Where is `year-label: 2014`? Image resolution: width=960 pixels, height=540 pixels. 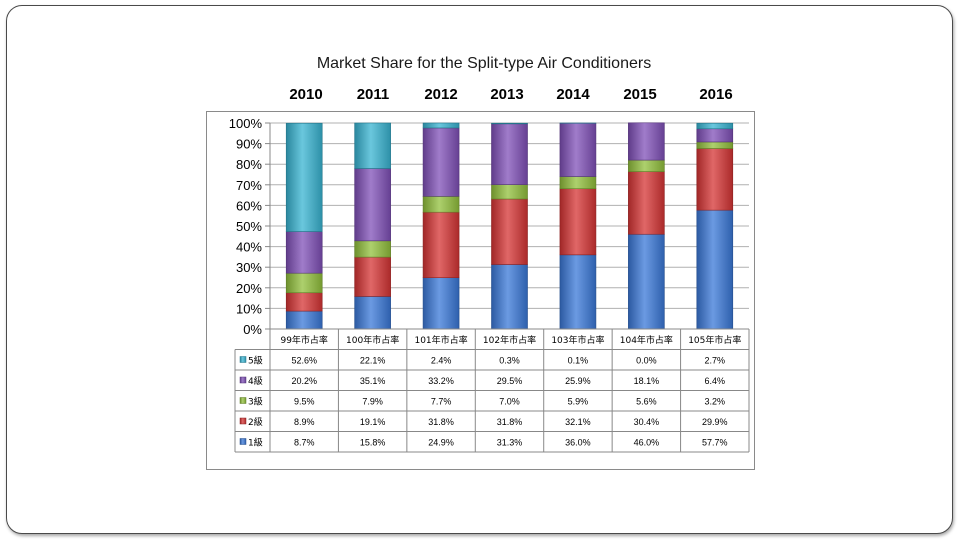
year-label: 2014 is located at coordinates (573, 94).